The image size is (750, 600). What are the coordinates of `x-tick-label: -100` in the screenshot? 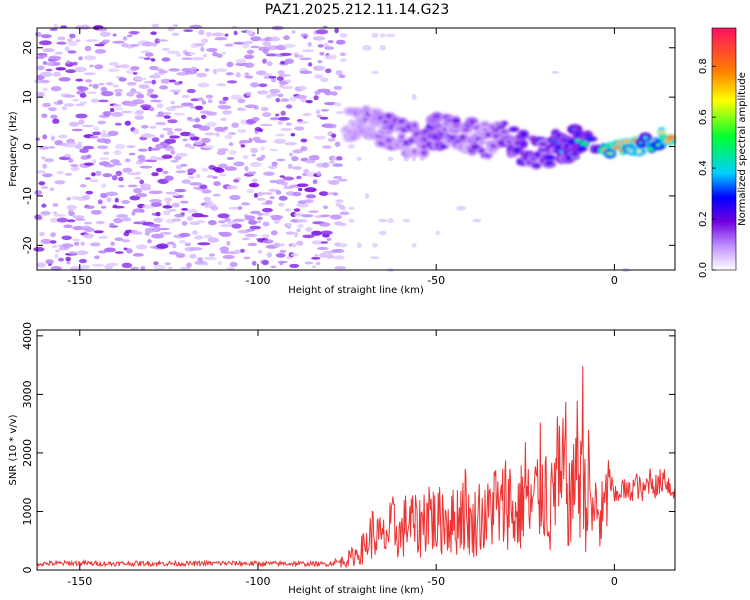 It's located at (257, 280).